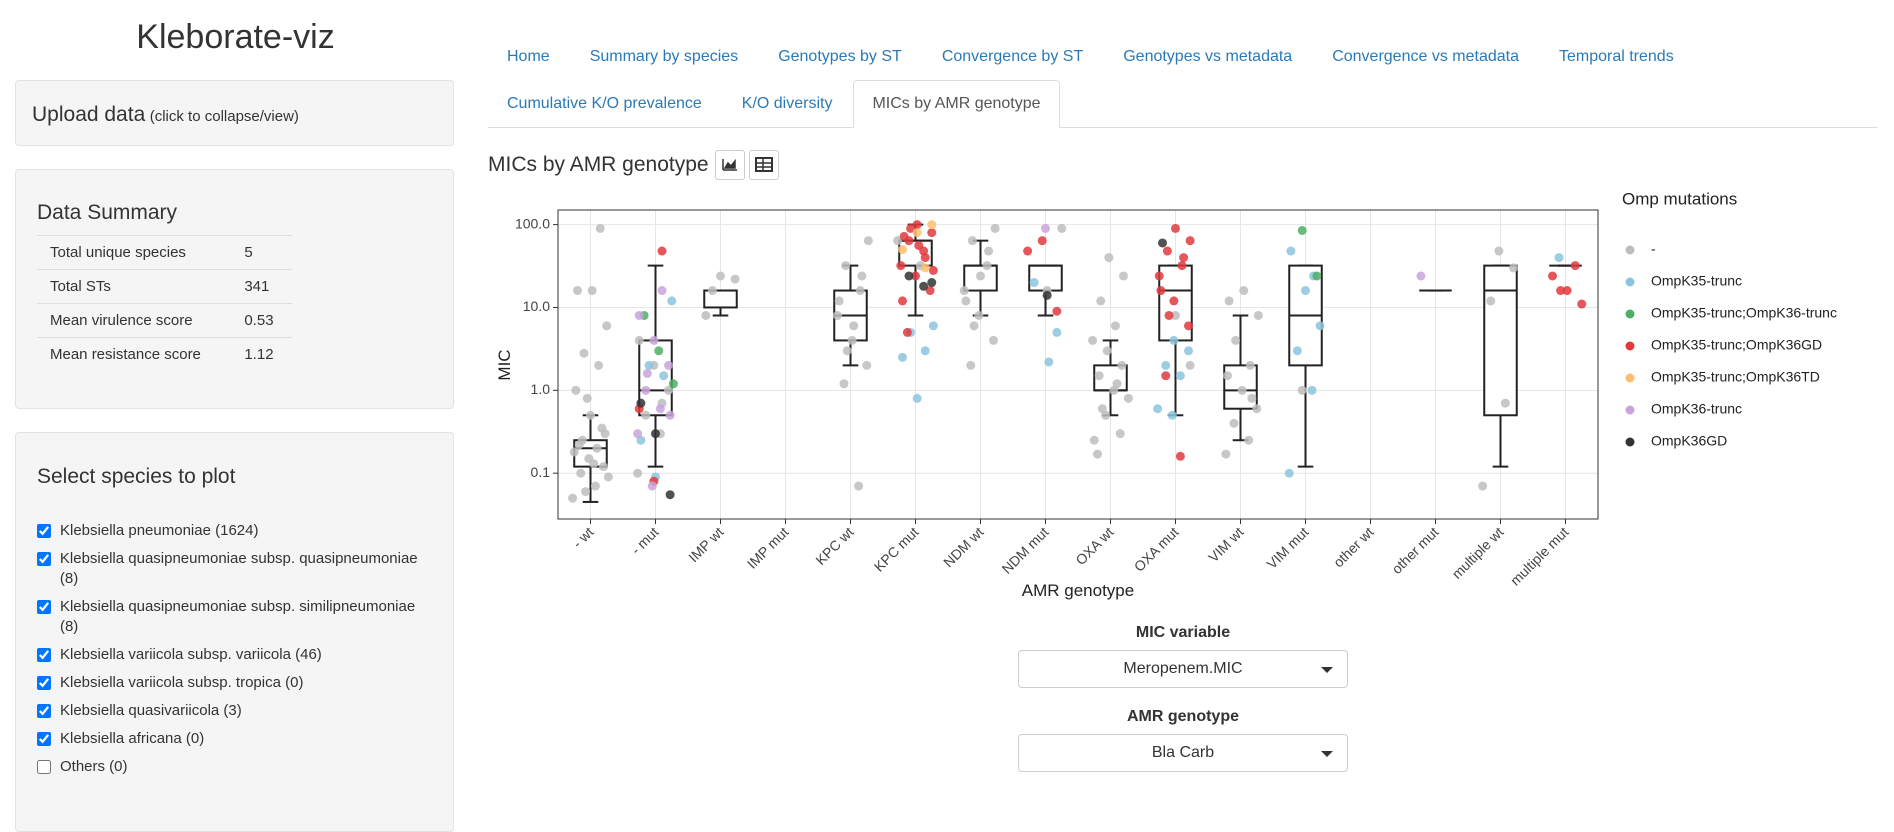 This screenshot has height=832, width=1894. What do you see at coordinates (134, 354) in the screenshot?
I see `summary-label: Mean resistance score` at bounding box center [134, 354].